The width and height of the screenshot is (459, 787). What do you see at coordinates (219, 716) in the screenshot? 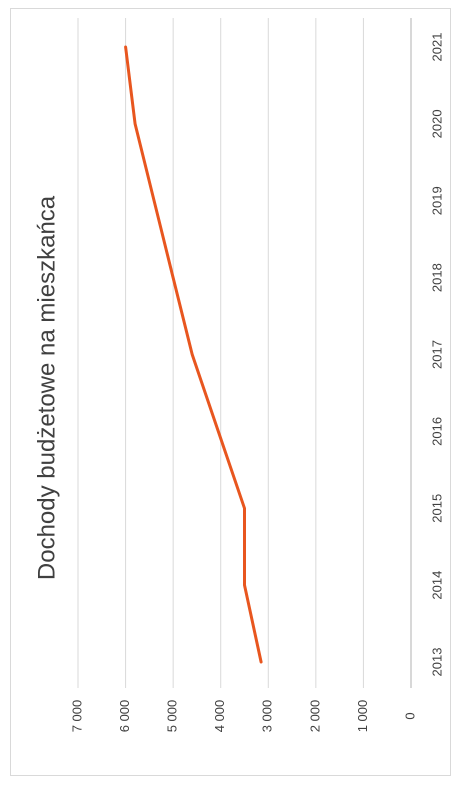
I see `y-tick-label: 4 000` at bounding box center [219, 716].